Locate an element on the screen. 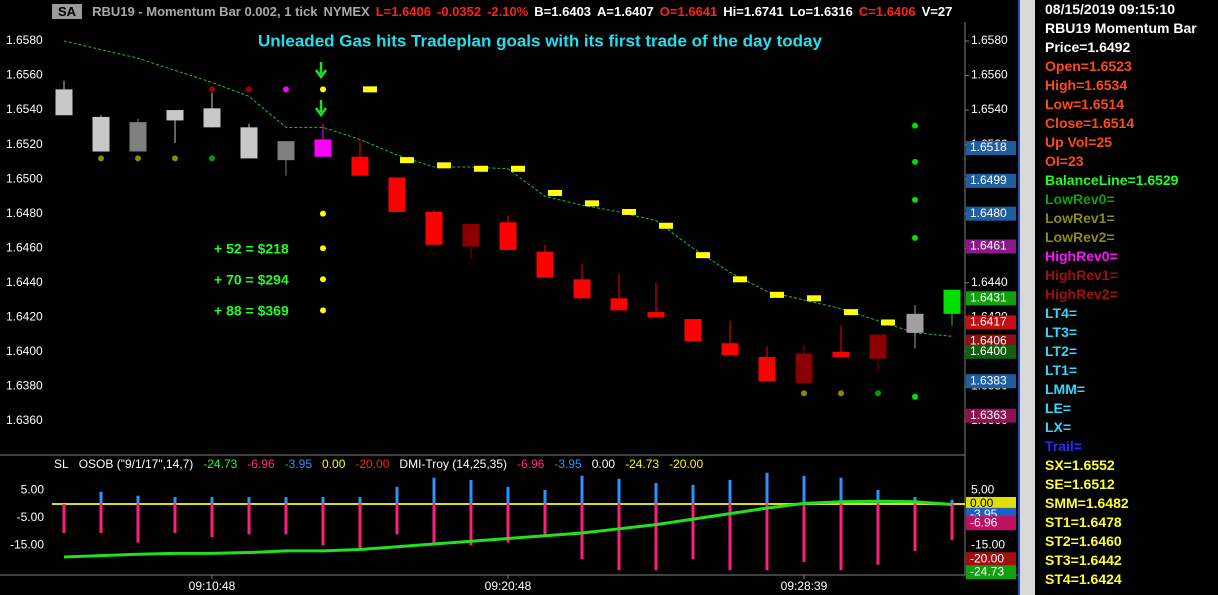  data-field: LT1= is located at coordinates (1061, 370).